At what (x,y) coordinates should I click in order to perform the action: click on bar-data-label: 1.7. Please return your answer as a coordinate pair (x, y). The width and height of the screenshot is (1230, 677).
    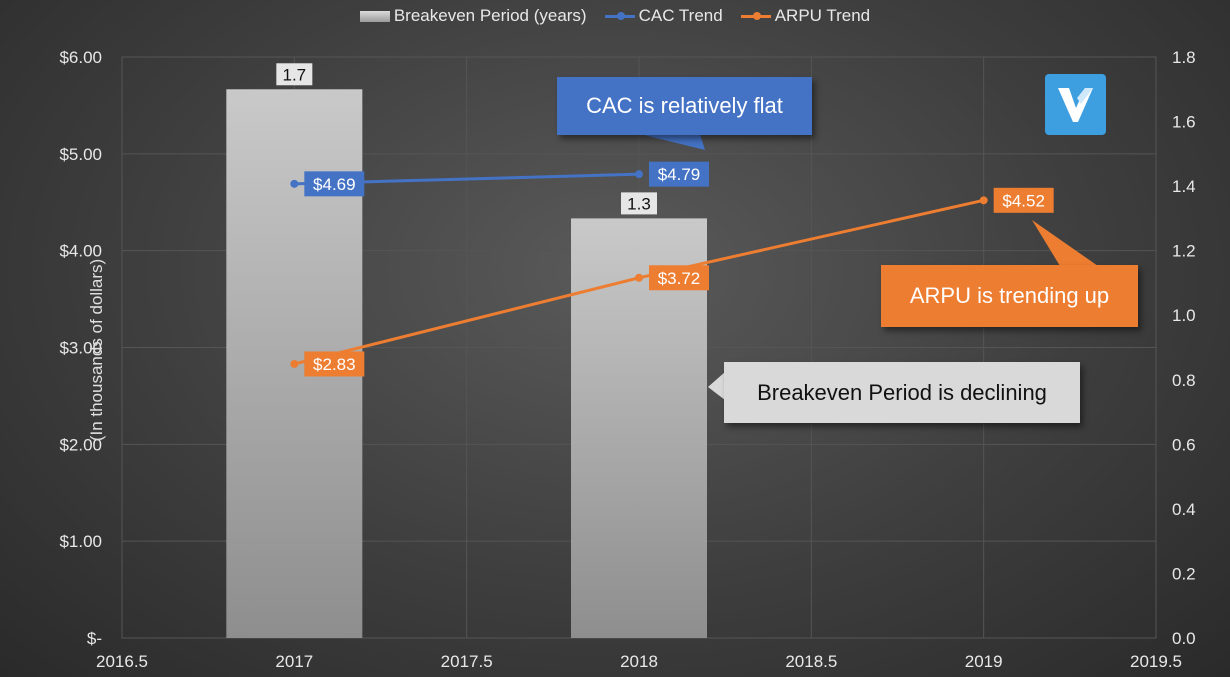
    Looking at the image, I should click on (295, 74).